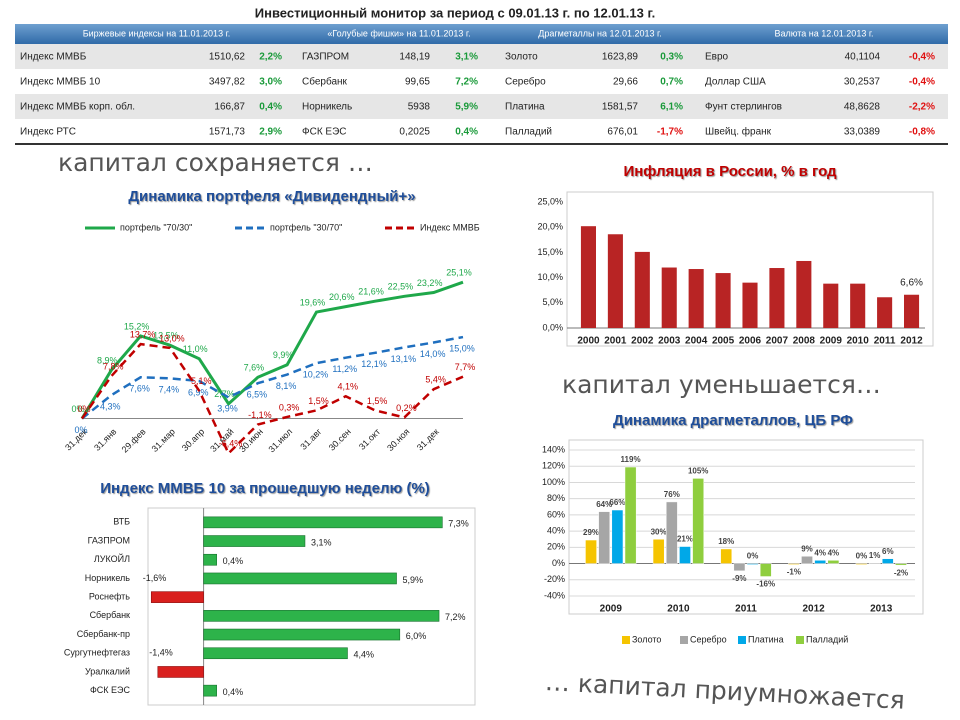 Image resolution: width=960 pixels, height=720 pixels. What do you see at coordinates (110, 615) in the screenshot?
I see `y-tick-label: Сбербанк` at bounding box center [110, 615].